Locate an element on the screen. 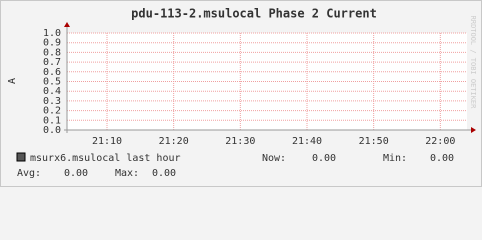  y-tick-label: 0.7 is located at coordinates (52, 62).